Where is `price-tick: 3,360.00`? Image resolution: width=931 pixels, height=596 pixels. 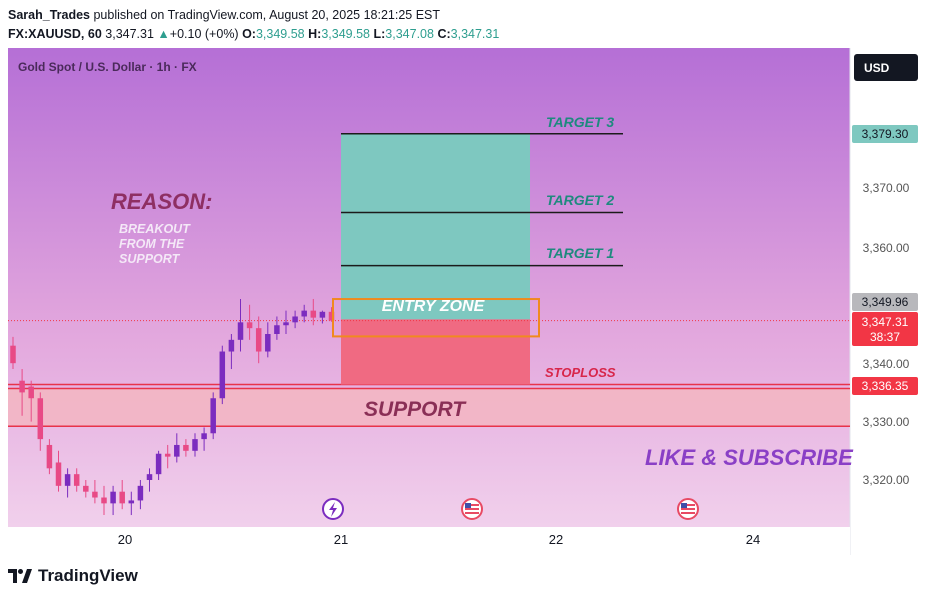 price-tick: 3,360.00 is located at coordinates (886, 248).